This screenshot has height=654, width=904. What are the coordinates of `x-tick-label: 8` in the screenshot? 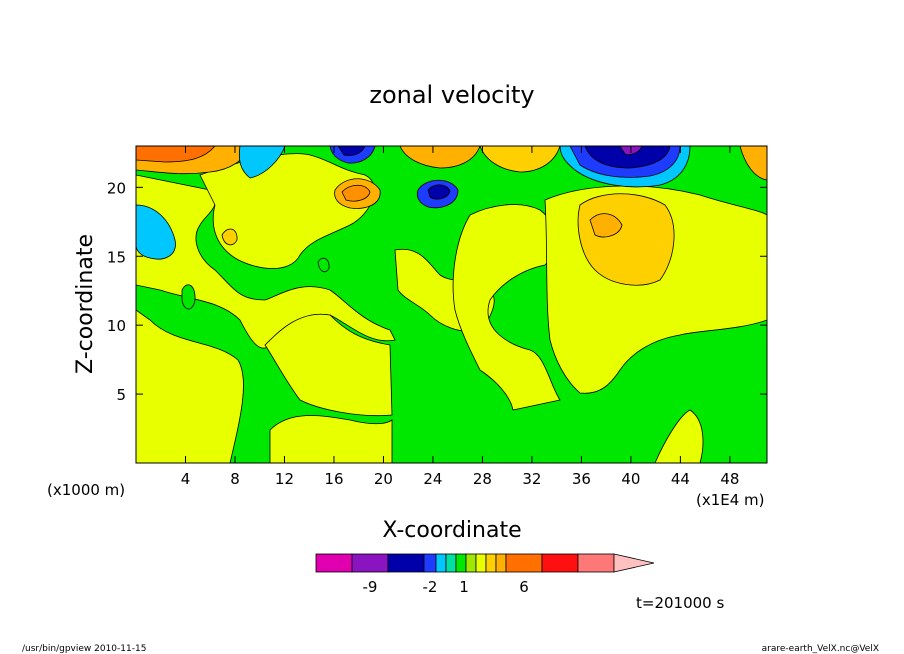 It's located at (235, 479).